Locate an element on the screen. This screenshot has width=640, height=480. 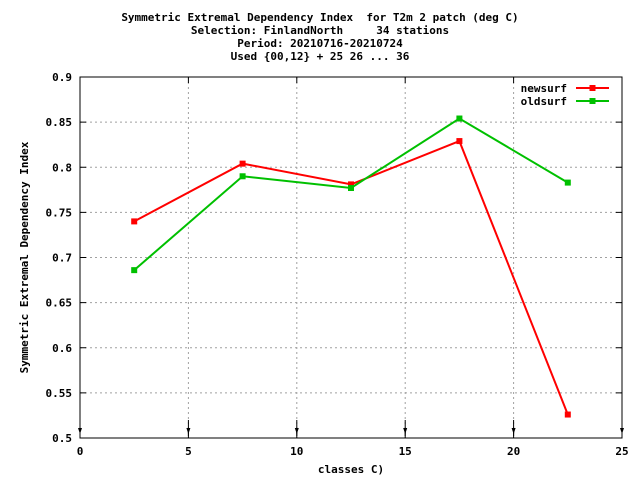
bottom-markers is located at coordinates (351, 428).